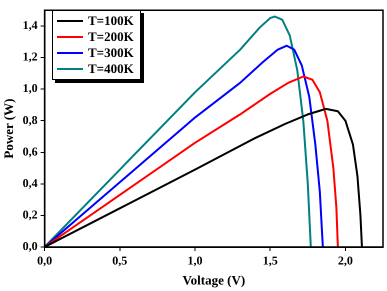 This screenshot has width=387, height=291. Describe the element at coordinates (120, 260) in the screenshot. I see `x-tick-label: 0,5` at that location.